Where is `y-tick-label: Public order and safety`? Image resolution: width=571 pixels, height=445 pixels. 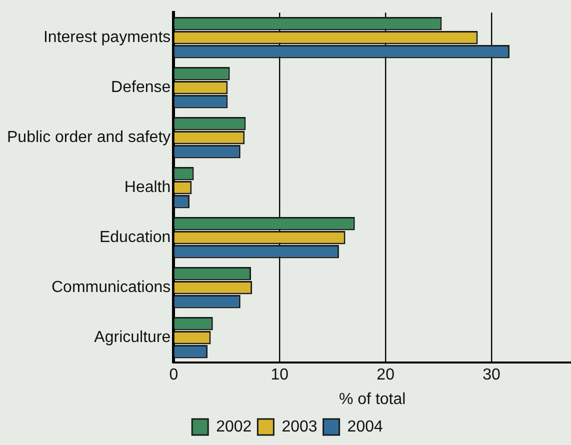
y-tick-label: Public order and safety is located at coordinates (88, 137).